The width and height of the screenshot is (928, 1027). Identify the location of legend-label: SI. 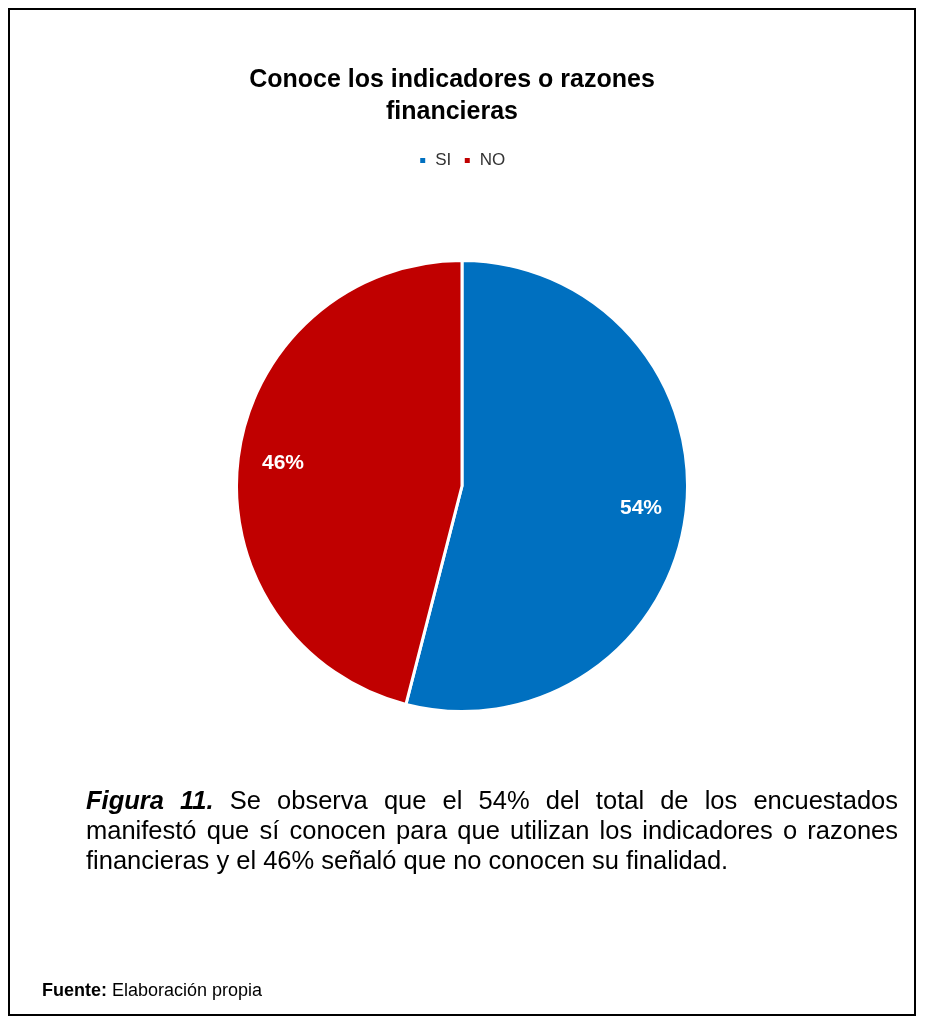
(443, 160).